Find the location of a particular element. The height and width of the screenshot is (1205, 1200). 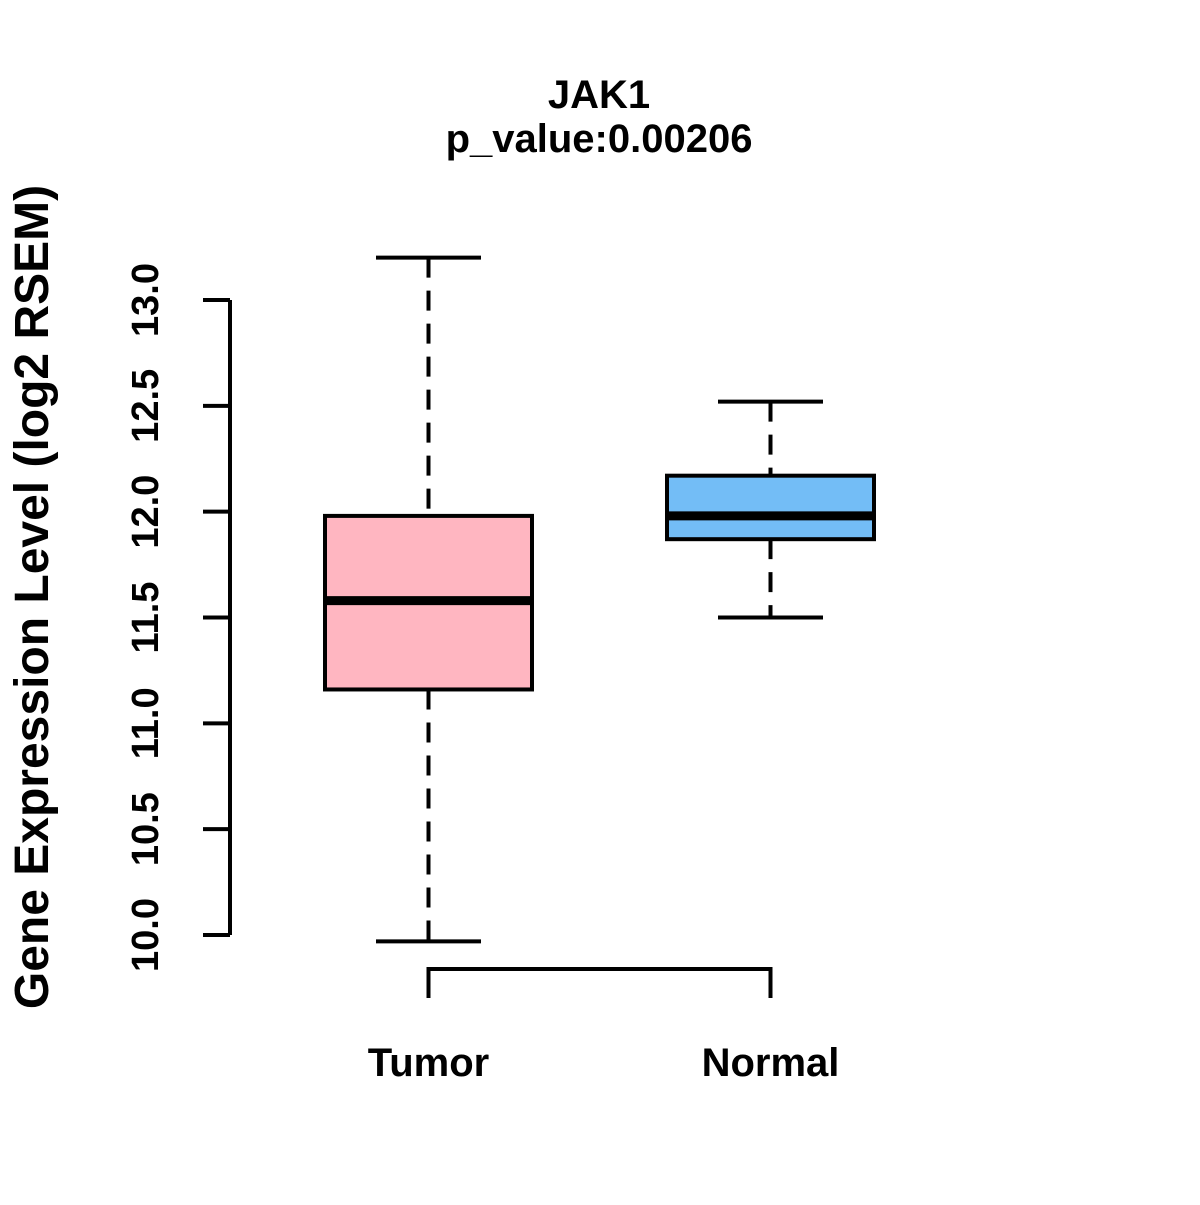

y-tick-label-10.5: 10.5 is located at coordinates (146, 829).